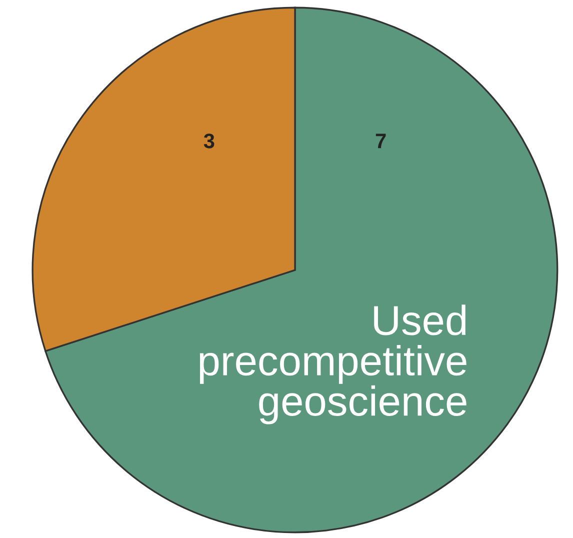 This screenshot has width=573, height=538. What do you see at coordinates (381, 141) in the screenshot?
I see `data-label: 7` at bounding box center [381, 141].